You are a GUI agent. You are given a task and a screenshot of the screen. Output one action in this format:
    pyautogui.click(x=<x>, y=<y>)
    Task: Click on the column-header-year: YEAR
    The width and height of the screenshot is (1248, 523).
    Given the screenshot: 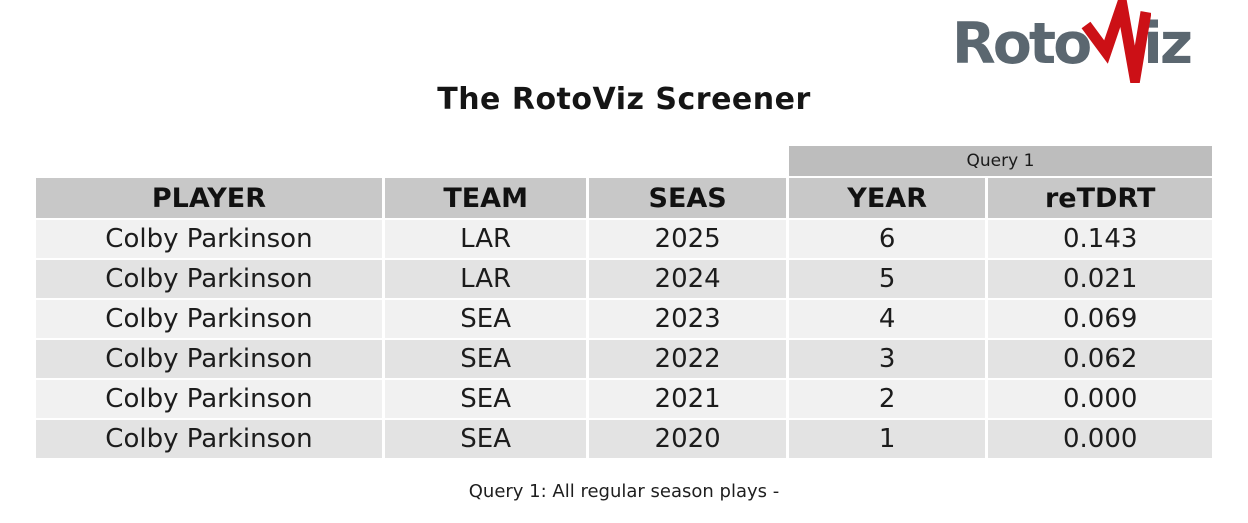 What is the action you would take?
    pyautogui.click(x=887, y=198)
    